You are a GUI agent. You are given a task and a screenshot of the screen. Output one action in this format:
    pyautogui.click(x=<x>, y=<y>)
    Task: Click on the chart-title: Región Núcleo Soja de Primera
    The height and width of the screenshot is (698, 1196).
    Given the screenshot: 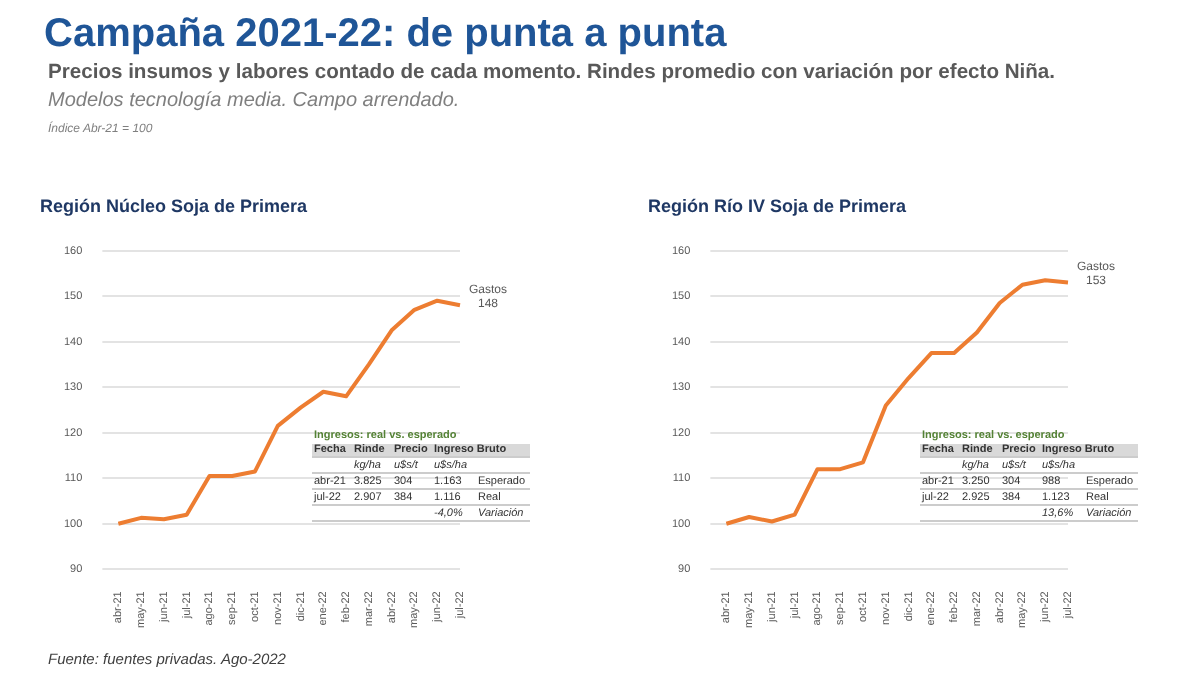 What is the action you would take?
    pyautogui.click(x=174, y=206)
    